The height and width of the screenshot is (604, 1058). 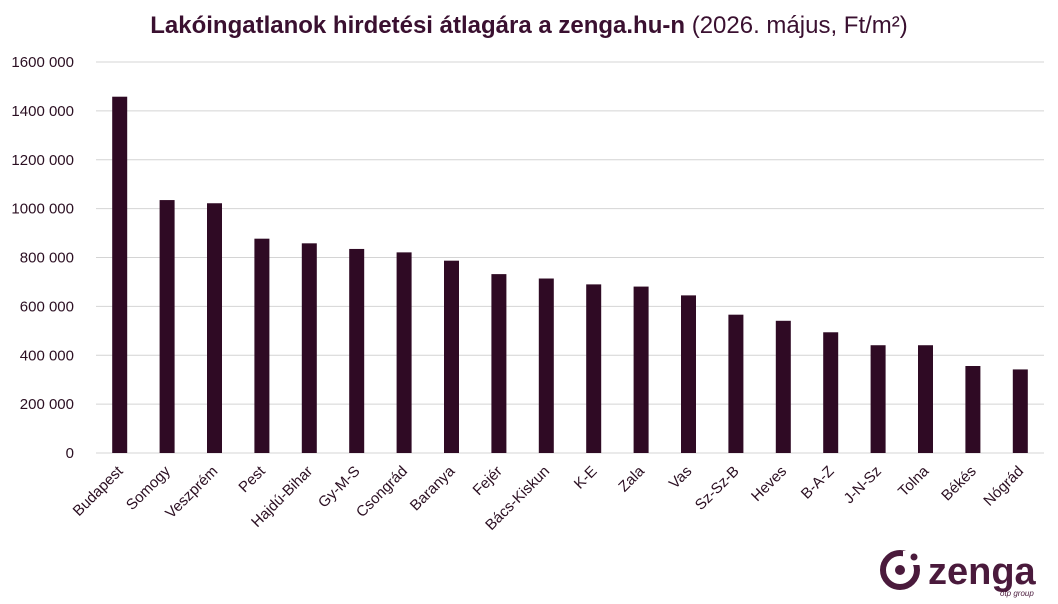 I want to click on x-tick-label: Tolna, so click(x=914, y=481).